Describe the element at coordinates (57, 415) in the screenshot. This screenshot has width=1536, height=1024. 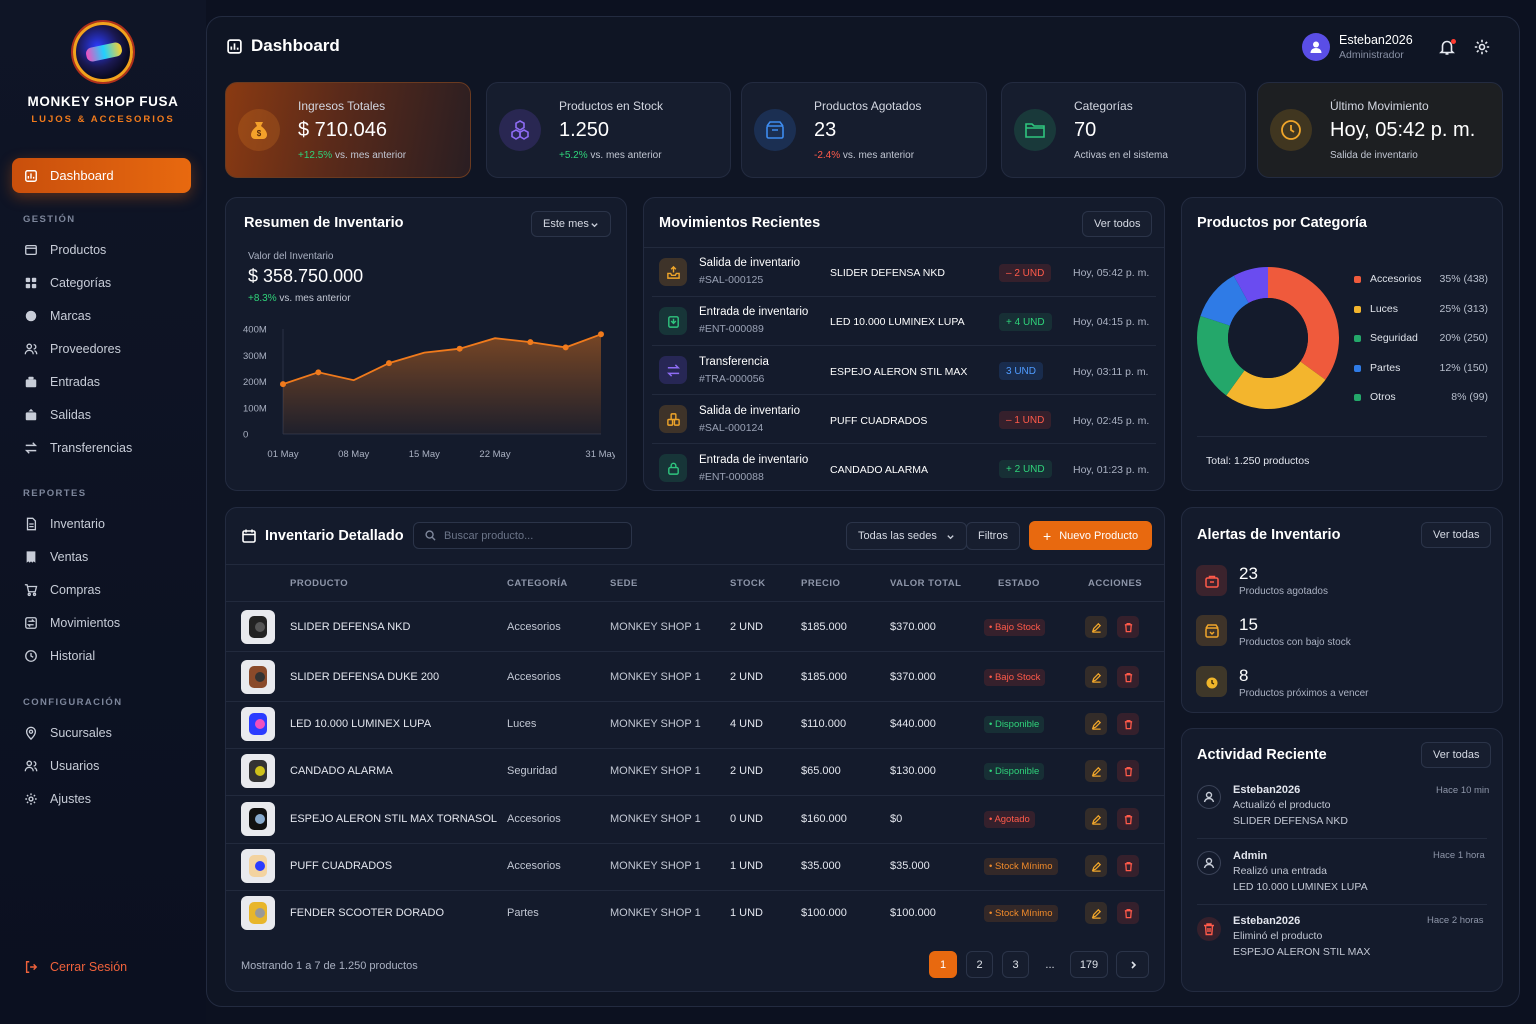
I see `sidebar-item-salidas: Salidas` at that location.